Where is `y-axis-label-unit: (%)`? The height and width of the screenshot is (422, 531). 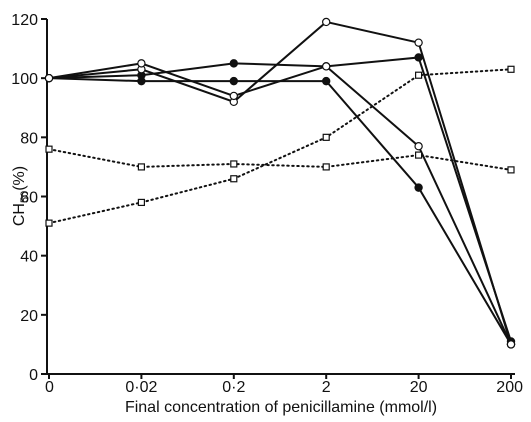
y-axis-label-unit: (%) is located at coordinates (19, 178).